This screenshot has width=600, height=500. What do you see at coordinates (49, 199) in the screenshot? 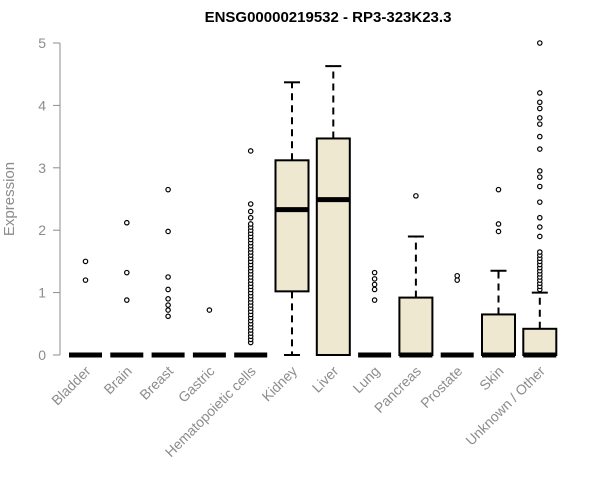
I see `y-axis: 0 1 2 3 4 5` at bounding box center [49, 199].